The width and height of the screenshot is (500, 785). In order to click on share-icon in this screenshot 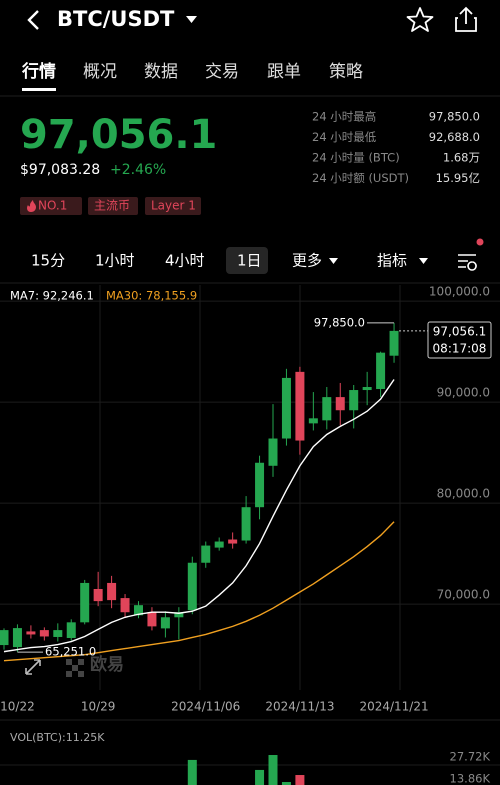, I will do `click(466, 19)`.